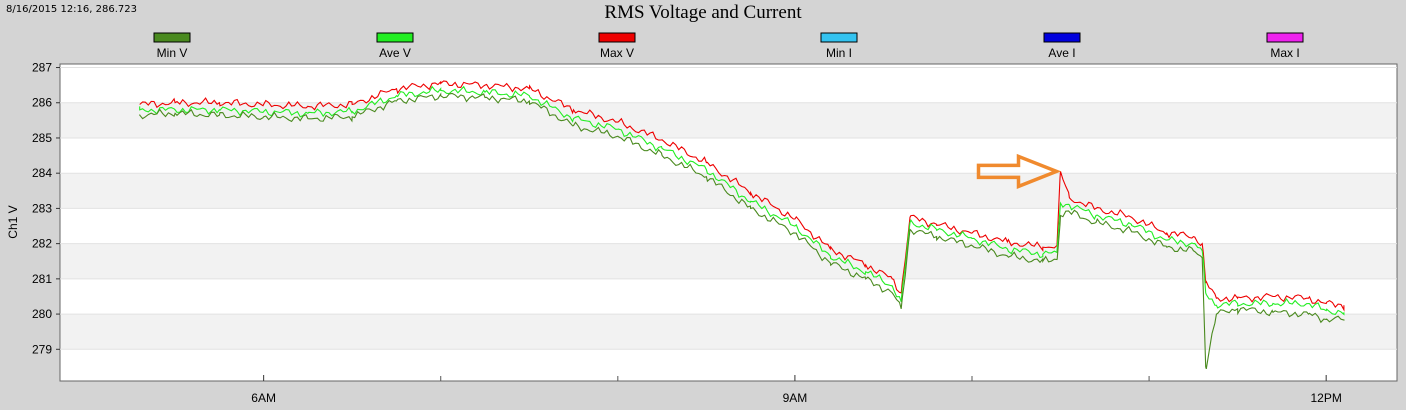 The image size is (1406, 410). I want to click on legend-label-1: Ave V, so click(395, 53).